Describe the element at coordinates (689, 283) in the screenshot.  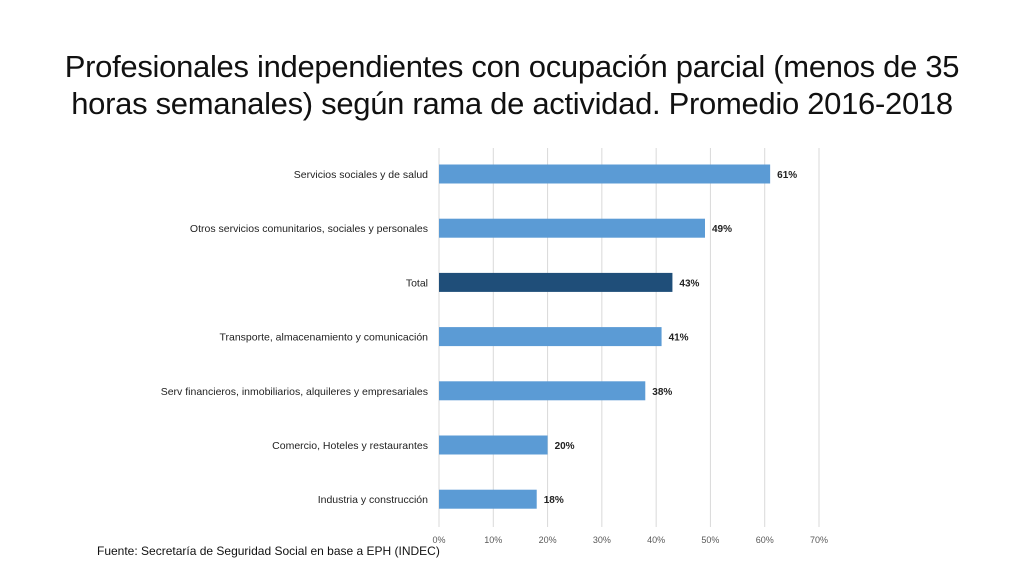
I see `data-label: 43%` at that location.